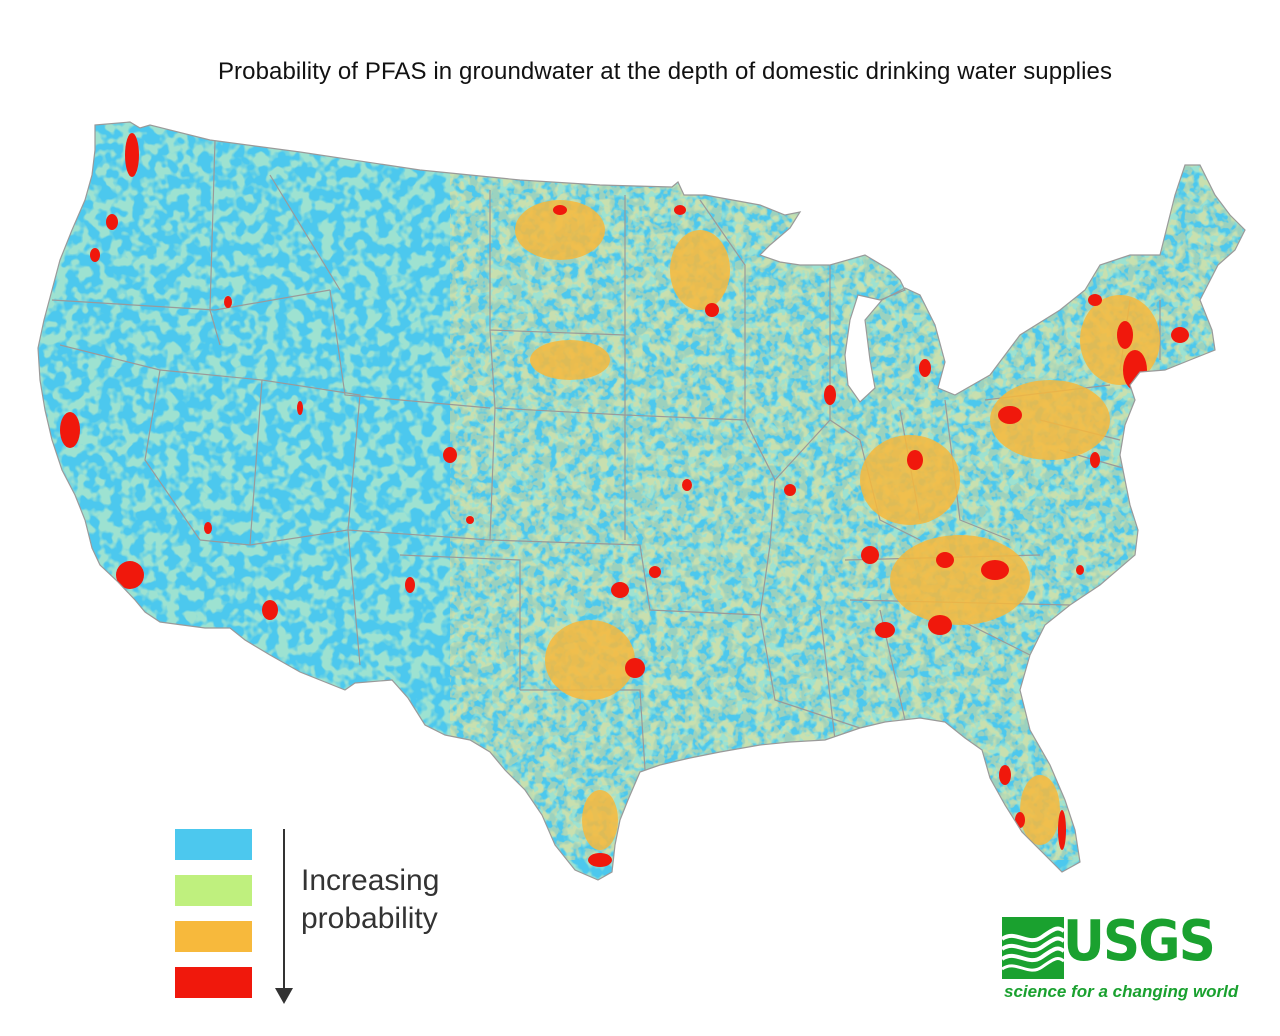 The height and width of the screenshot is (1036, 1280). I want to click on legend-label-line1: Increasing, so click(370, 880).